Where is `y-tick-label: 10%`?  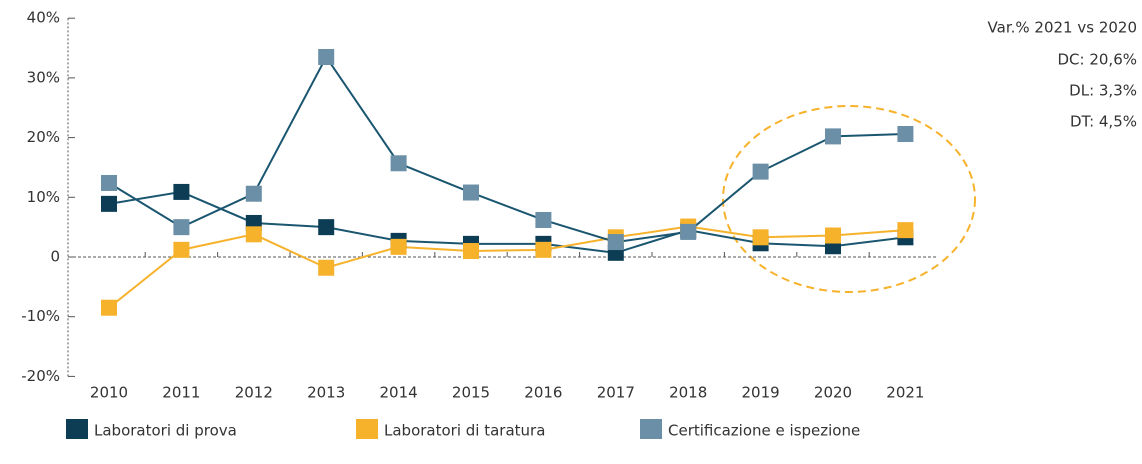
y-tick-label: 10% is located at coordinates (43, 197).